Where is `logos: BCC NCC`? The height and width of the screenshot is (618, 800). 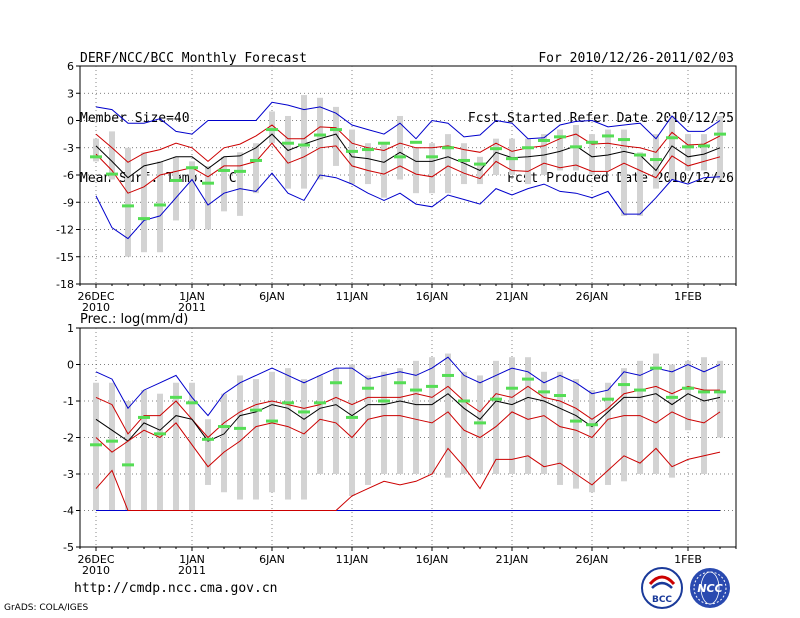 logos: BCC NCC is located at coordinates (685, 588).